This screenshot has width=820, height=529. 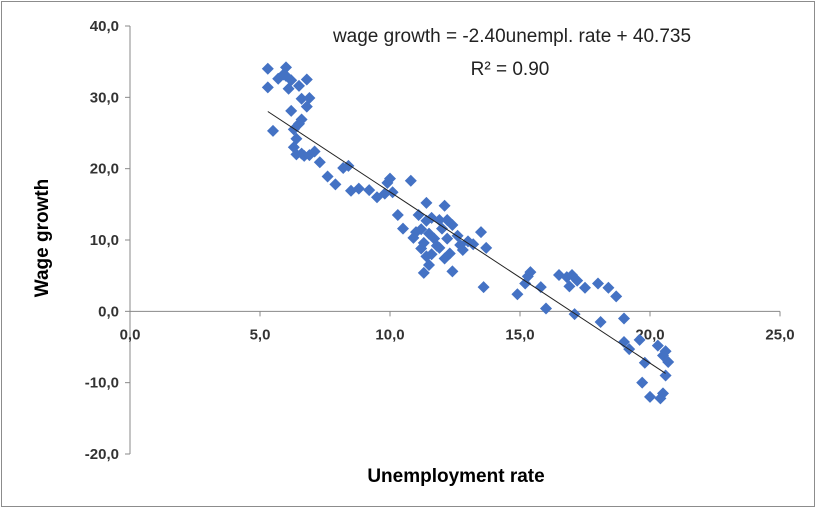 I want to click on trendline-equation: wage growth = -2.40unempl. rate + 40.735, so click(x=511, y=36).